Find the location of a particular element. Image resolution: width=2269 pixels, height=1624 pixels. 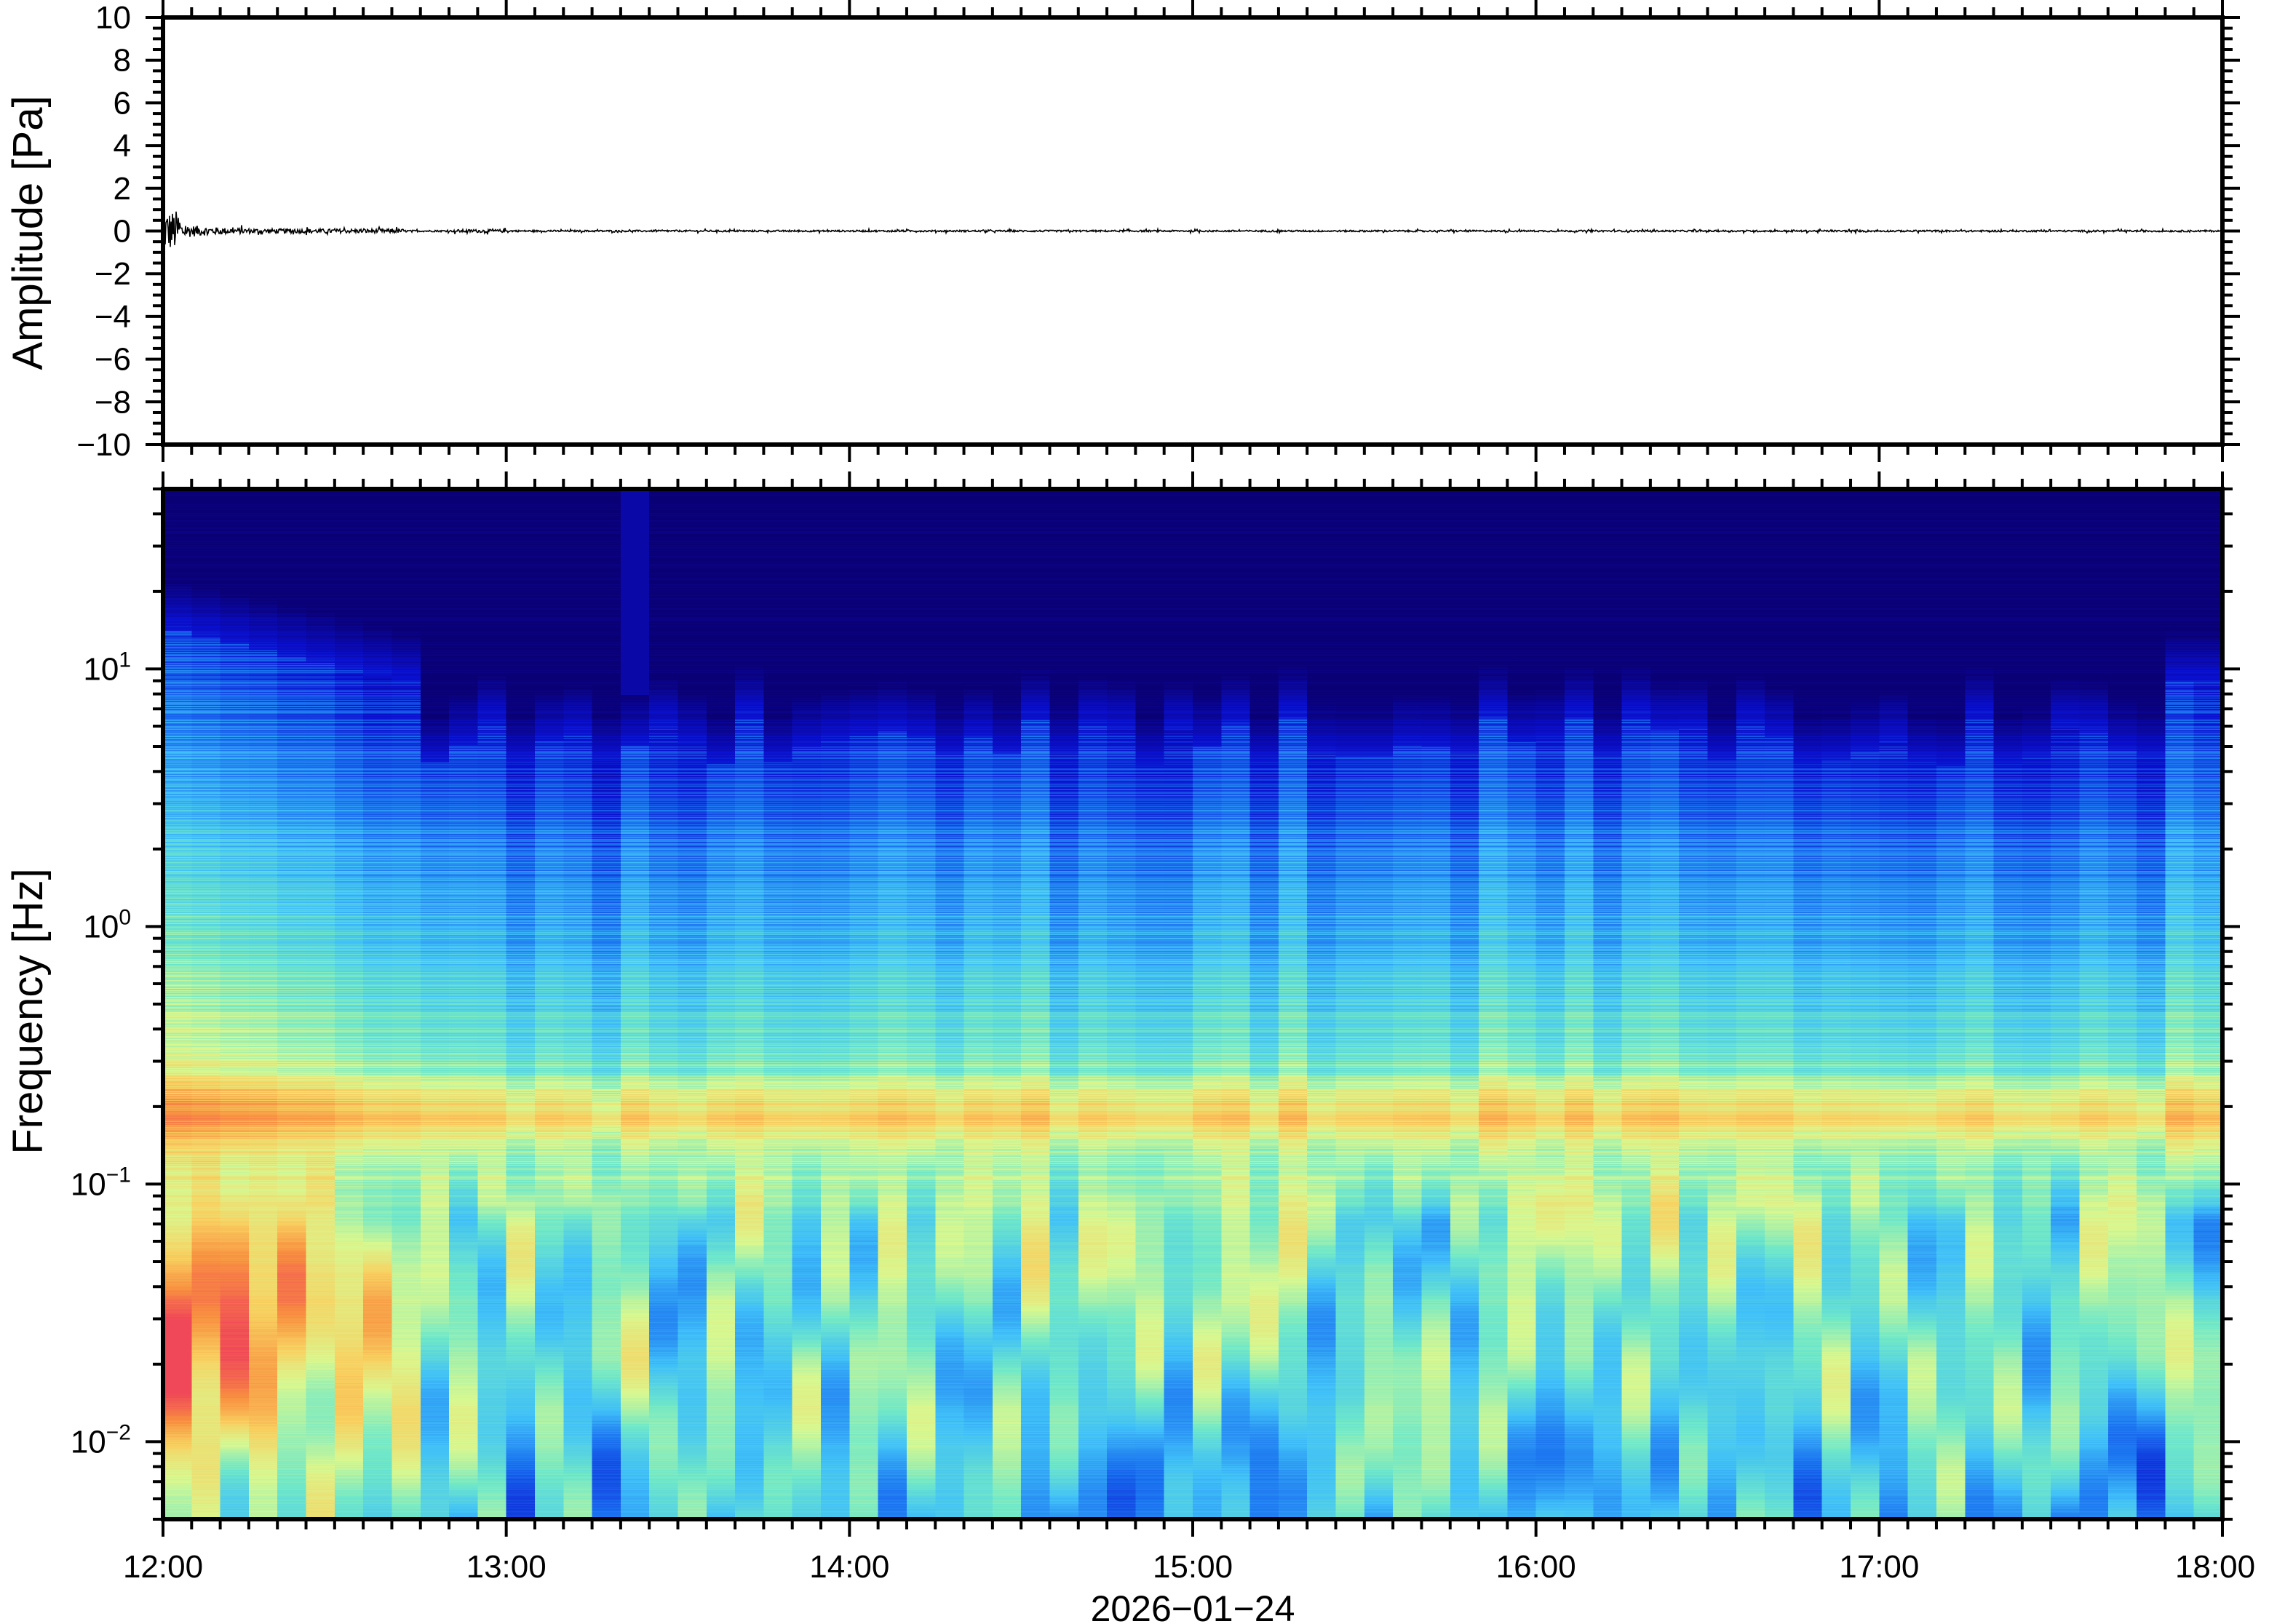

amplitude-tick-label: 0 is located at coordinates (123, 232).